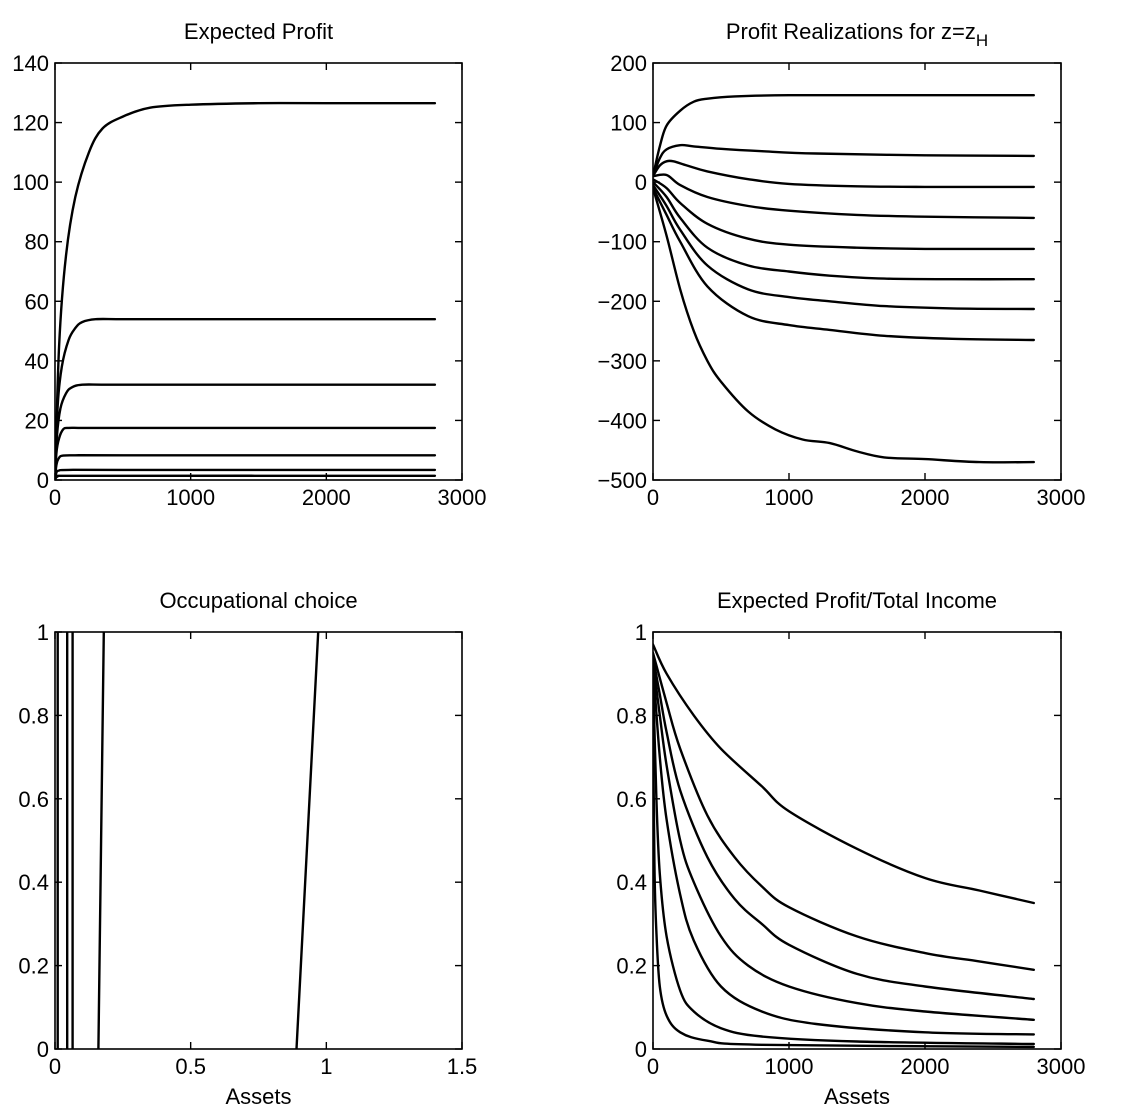 Image resolution: width=1122 pixels, height=1118 pixels. Describe the element at coordinates (622, 420) in the screenshot. I see `y-tick-label: −400` at that location.